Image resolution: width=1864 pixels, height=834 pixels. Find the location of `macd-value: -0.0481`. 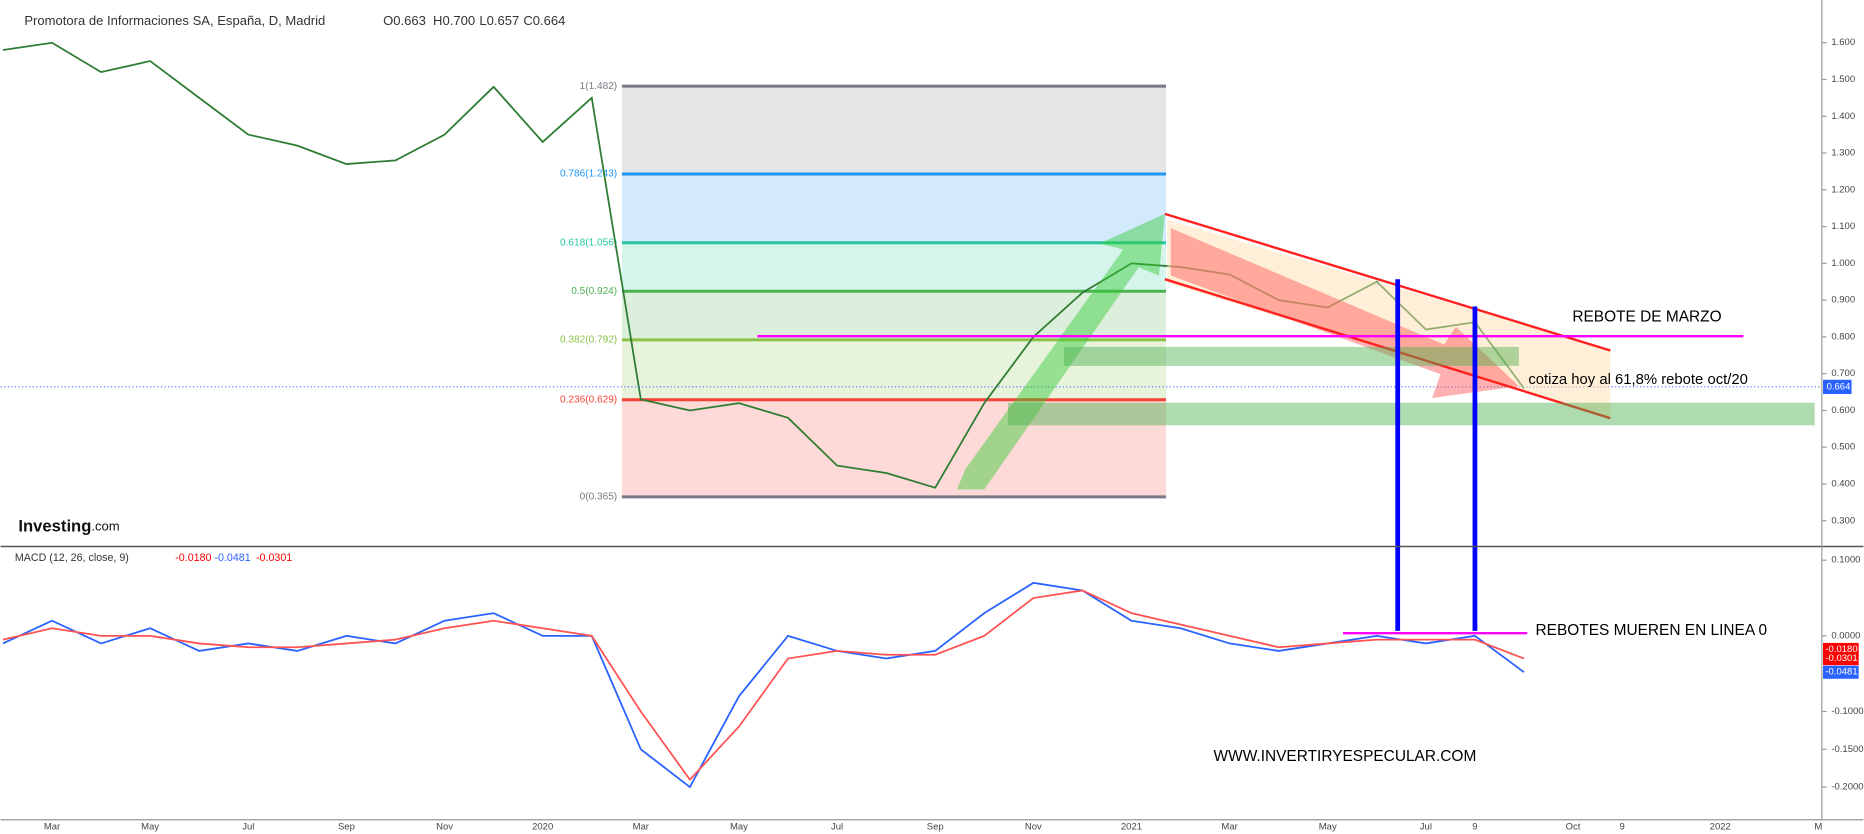

macd-value: -0.0481 is located at coordinates (232, 558).